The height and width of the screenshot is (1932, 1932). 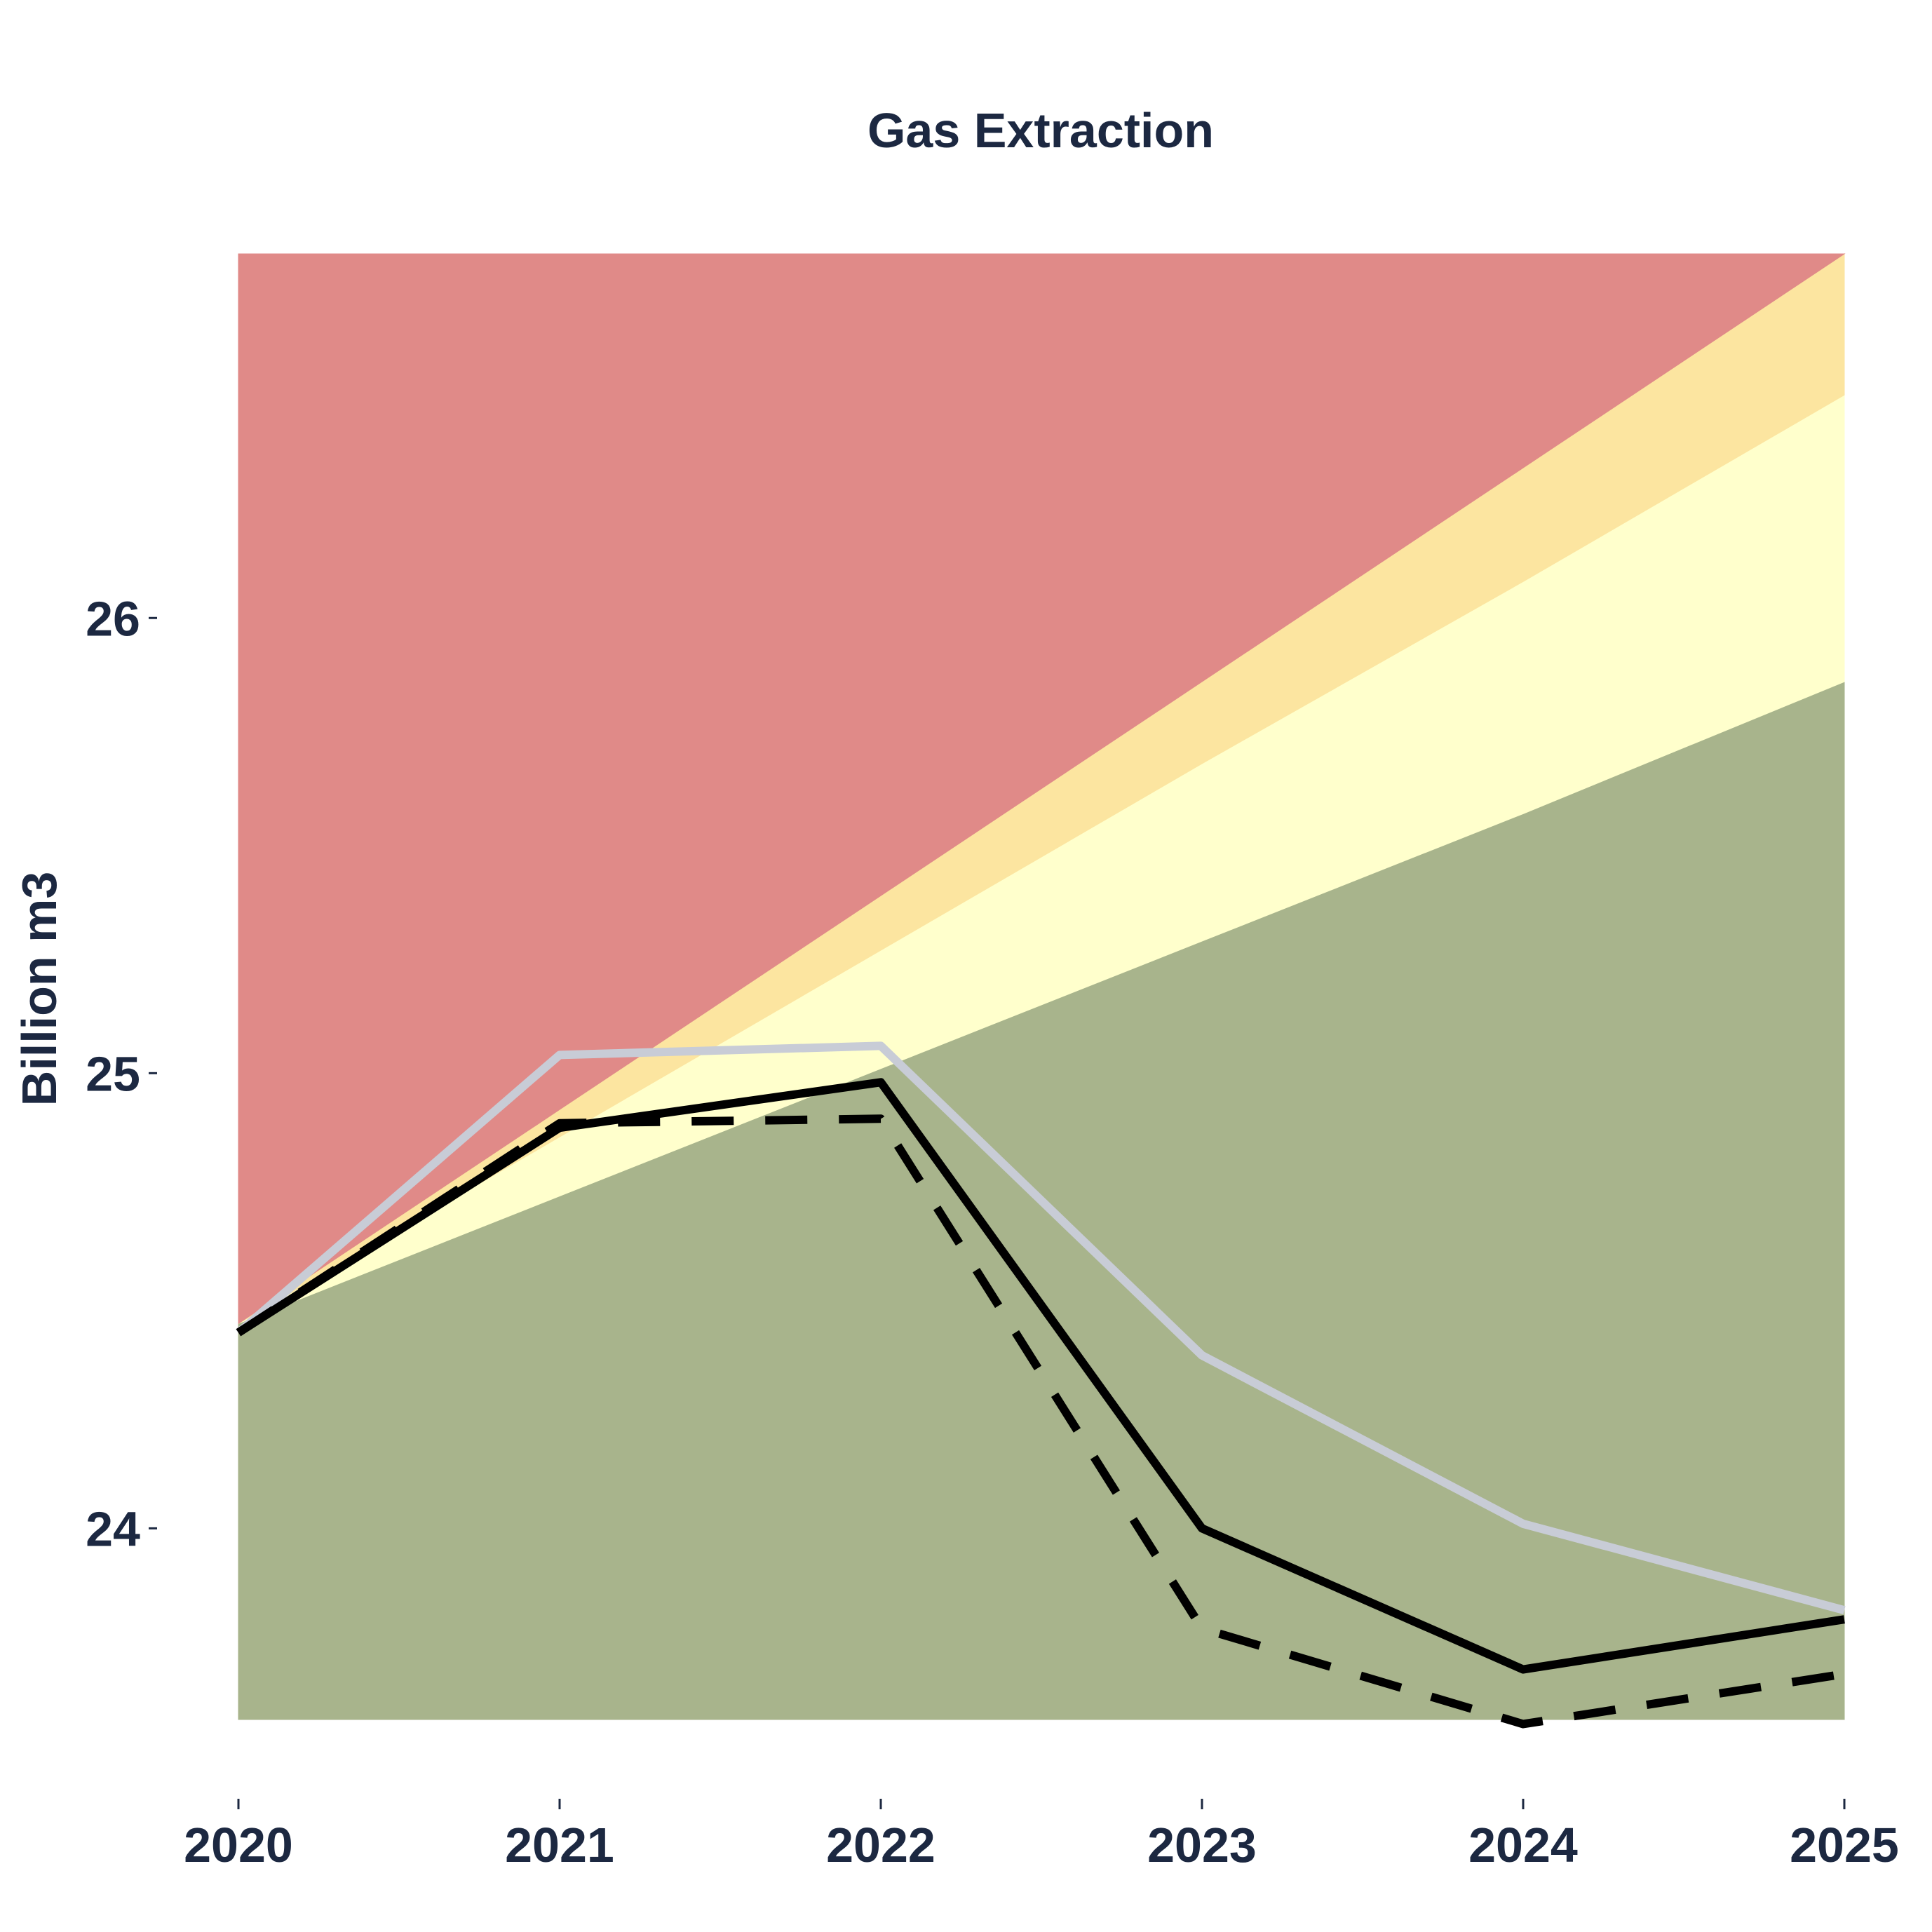 I want to click on y-tick-label: 26, so click(x=113, y=618).